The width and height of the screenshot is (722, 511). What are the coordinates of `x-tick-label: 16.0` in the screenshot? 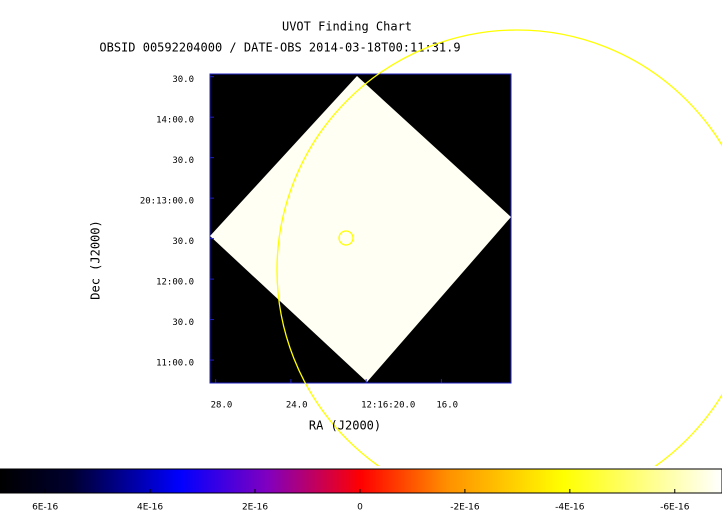 It's located at (447, 406).